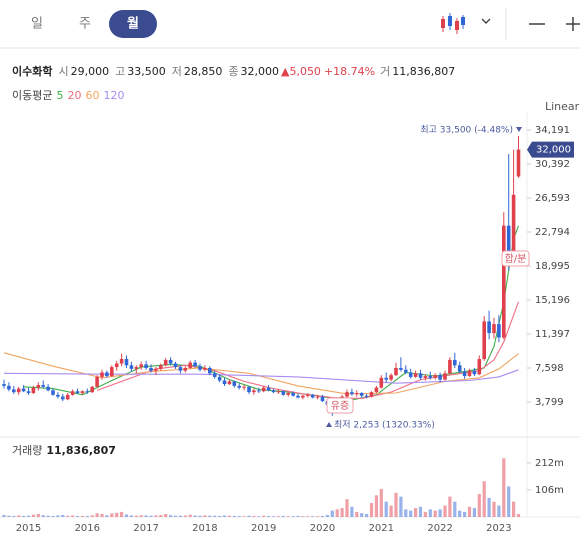 The width and height of the screenshot is (580, 550). I want to click on dropdown-chevron, so click(486, 21).